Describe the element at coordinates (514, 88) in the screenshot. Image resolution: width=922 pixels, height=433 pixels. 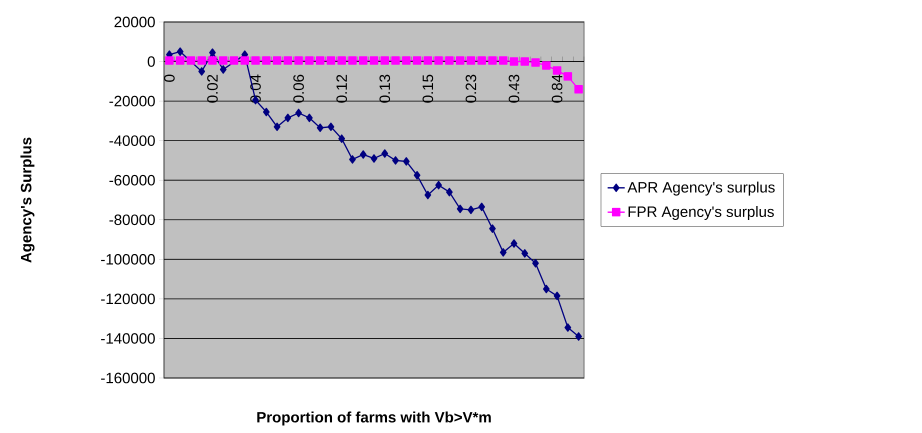
I see `x-tick-label: 0.43` at that location.